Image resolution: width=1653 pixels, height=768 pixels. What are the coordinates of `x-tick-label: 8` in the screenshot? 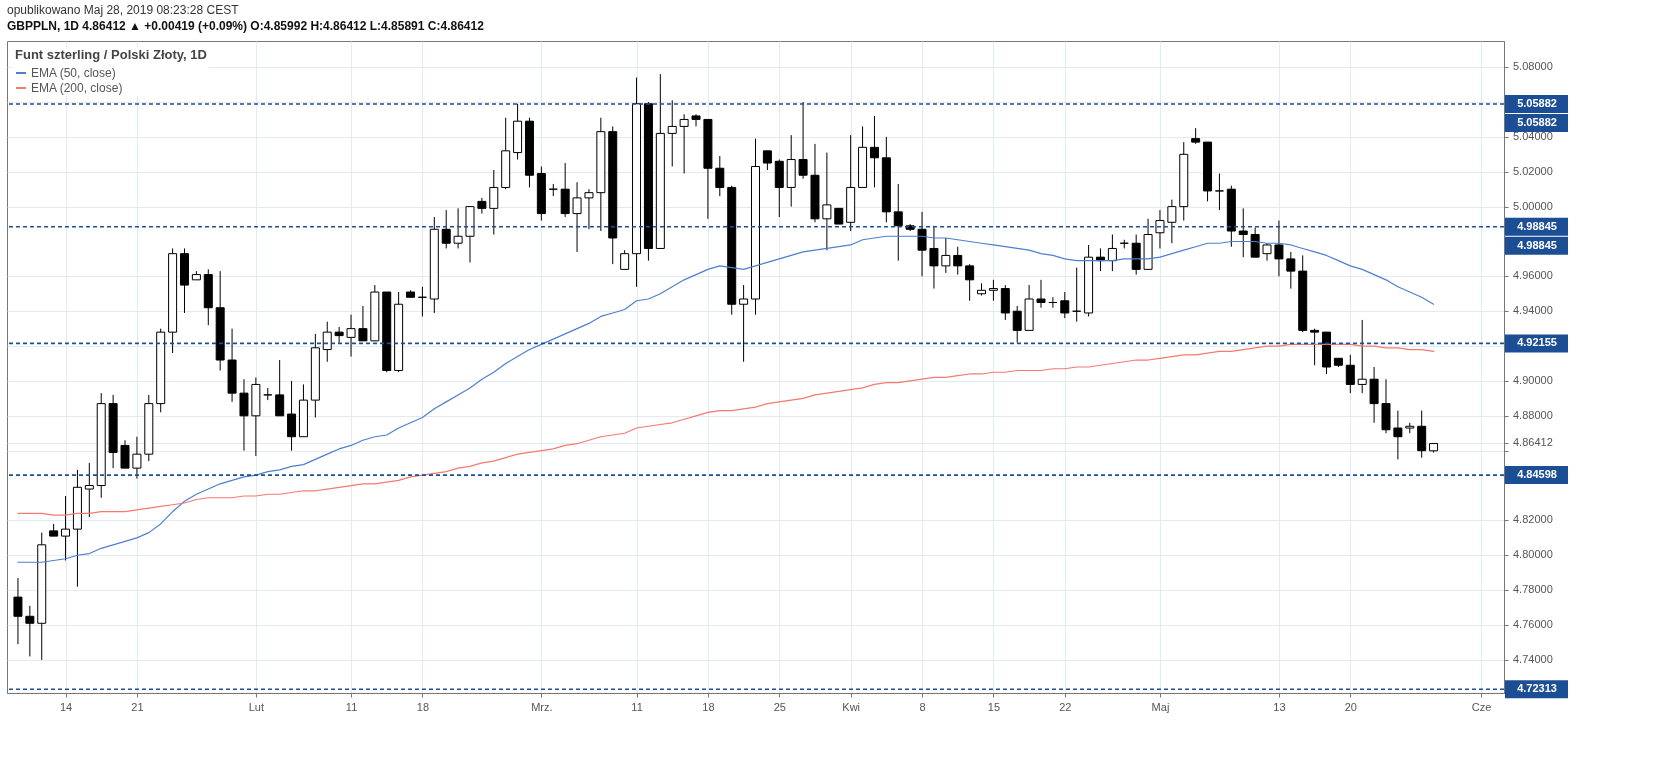 It's located at (922, 706).